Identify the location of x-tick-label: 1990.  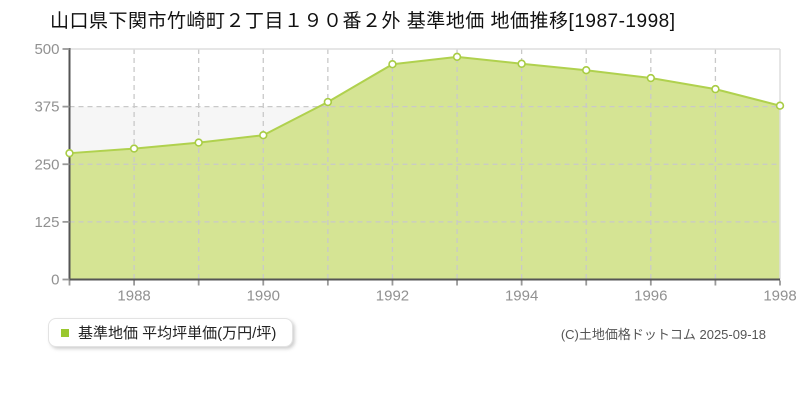
(263, 296).